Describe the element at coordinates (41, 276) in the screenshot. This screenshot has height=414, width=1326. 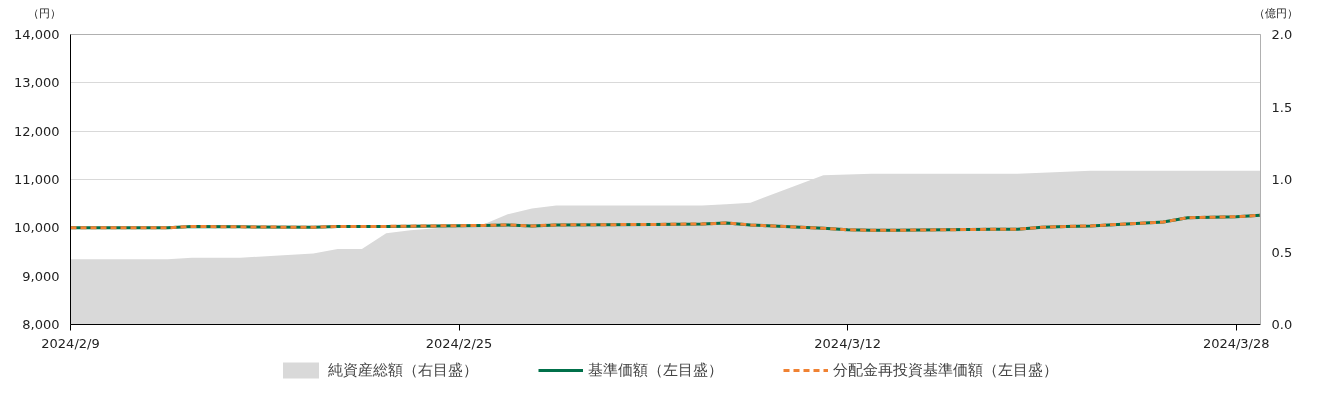
I see `y-tick-label: 9,000` at that location.